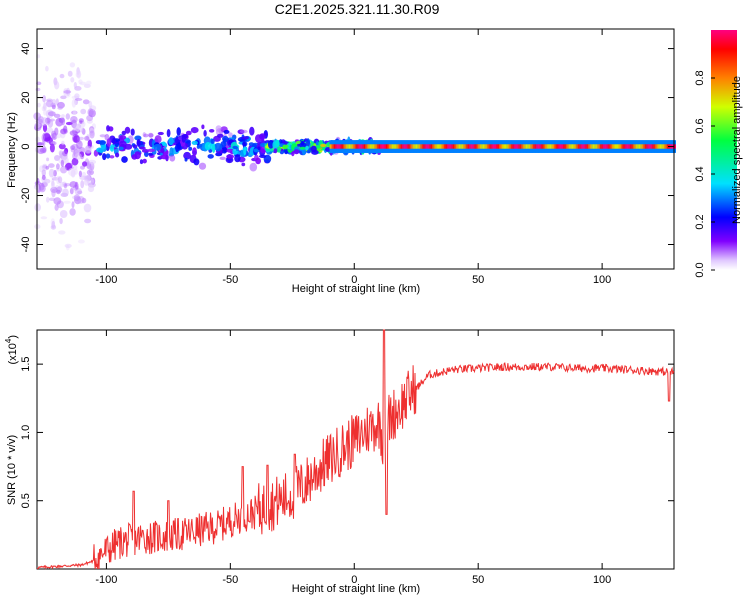  What do you see at coordinates (26, 48) in the screenshot?
I see `y-tick-label: 40` at bounding box center [26, 48].